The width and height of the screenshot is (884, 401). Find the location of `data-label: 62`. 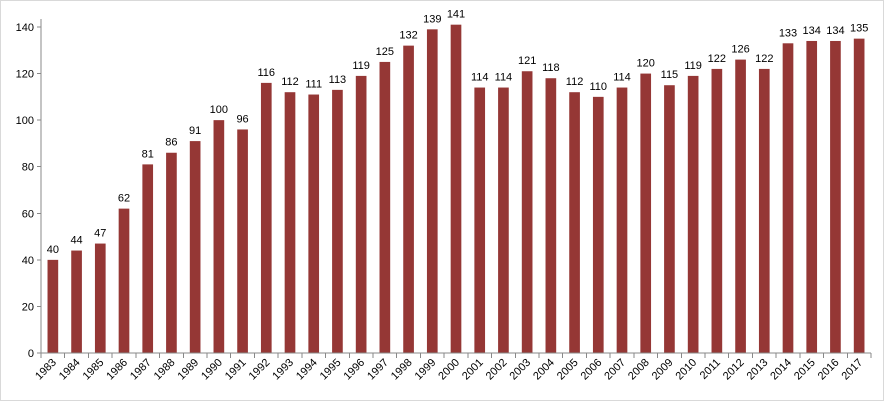

data-label: 62 is located at coordinates (124, 199).